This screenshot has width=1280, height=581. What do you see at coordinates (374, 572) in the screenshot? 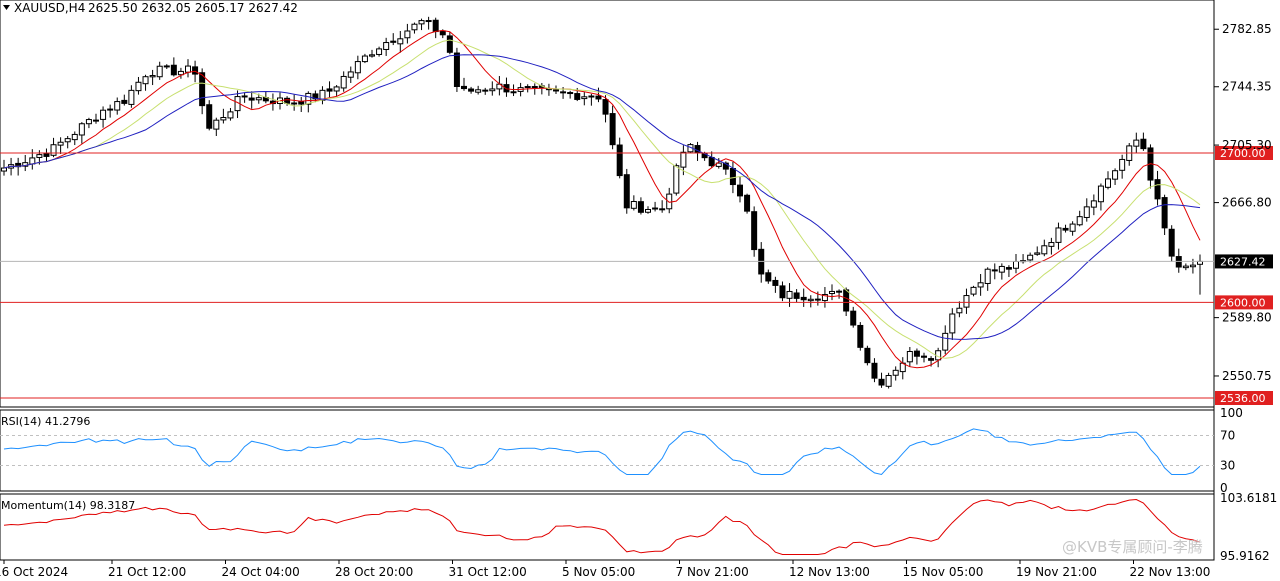
I see `time-tick-label: 28 Oct 20:00` at bounding box center [374, 572].